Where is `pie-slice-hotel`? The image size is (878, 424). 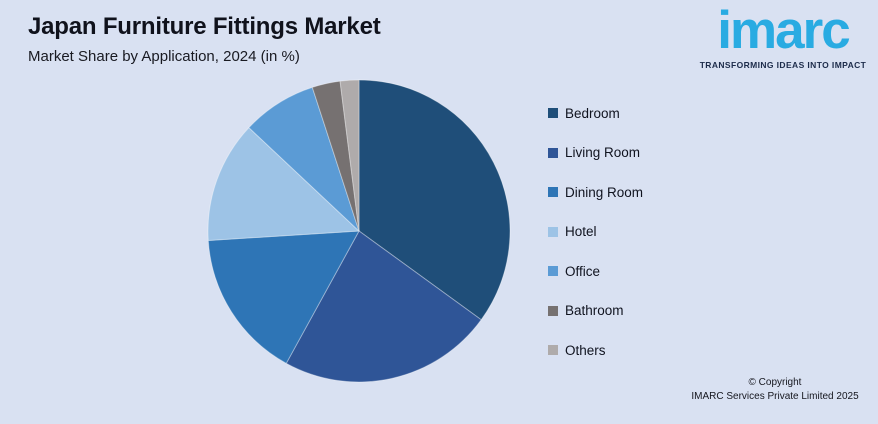 pie-slice-hotel is located at coordinates (284, 184).